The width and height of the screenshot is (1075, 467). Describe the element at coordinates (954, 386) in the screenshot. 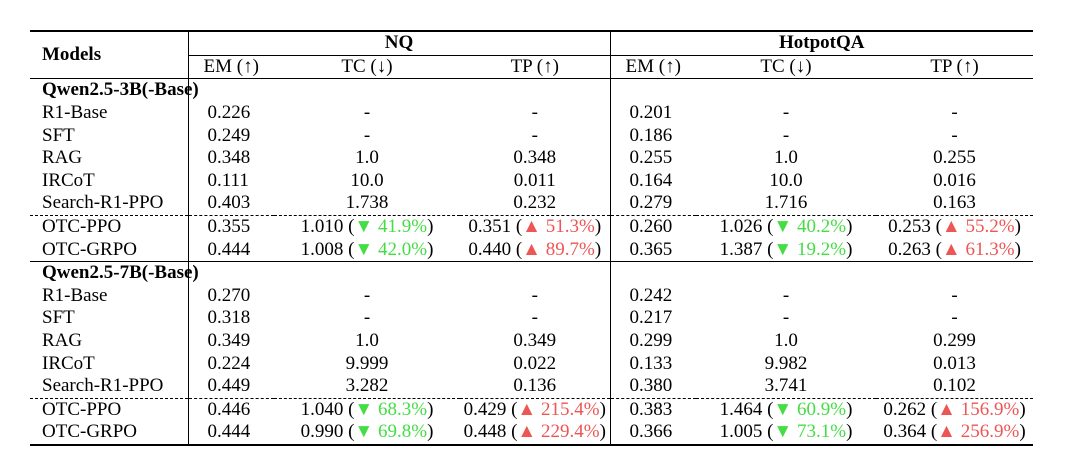

I see `cell-hotpotqa-tp: 0.102` at that location.